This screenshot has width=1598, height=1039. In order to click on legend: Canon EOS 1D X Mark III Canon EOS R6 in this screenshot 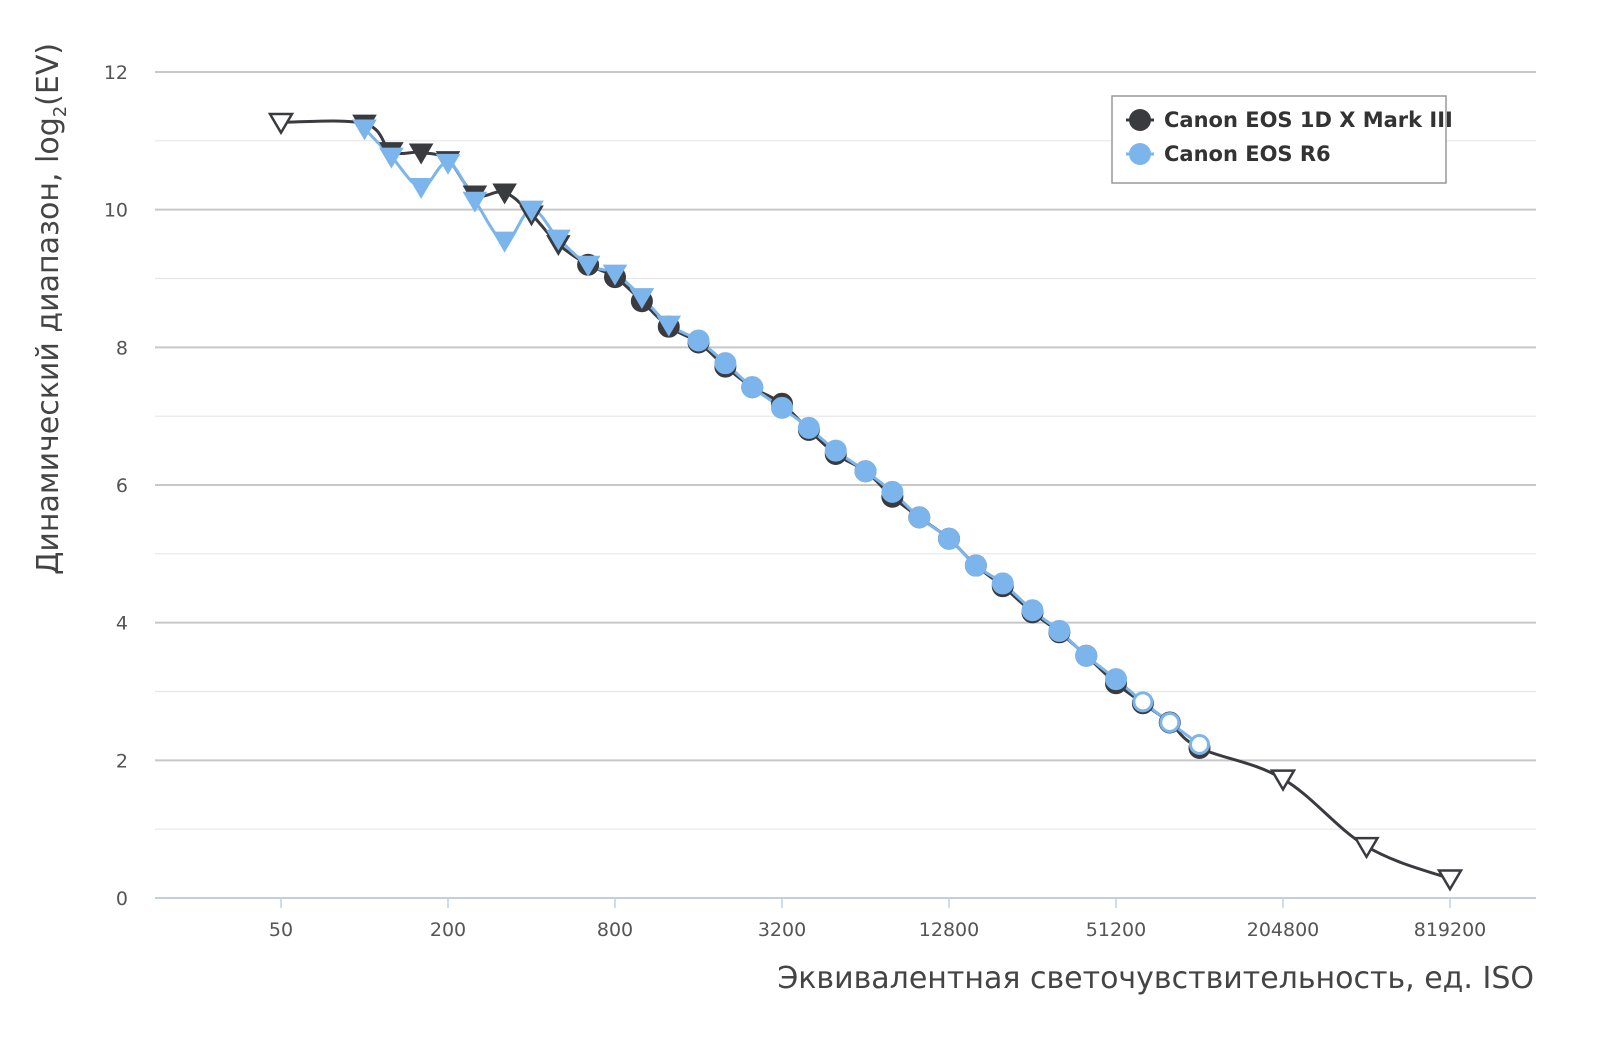, I will do `click(1282, 139)`.